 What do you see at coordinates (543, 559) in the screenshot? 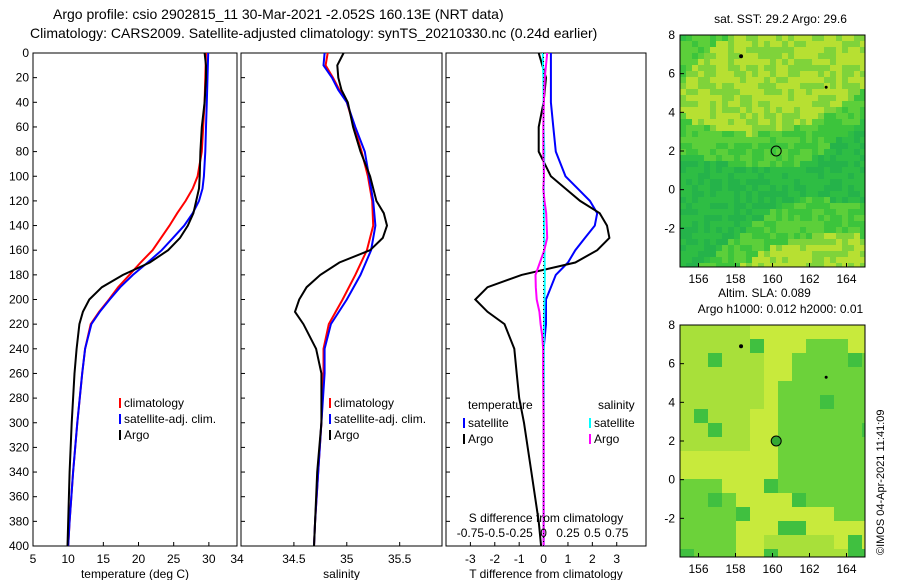
I see `x-tick-label: 0` at bounding box center [543, 559].